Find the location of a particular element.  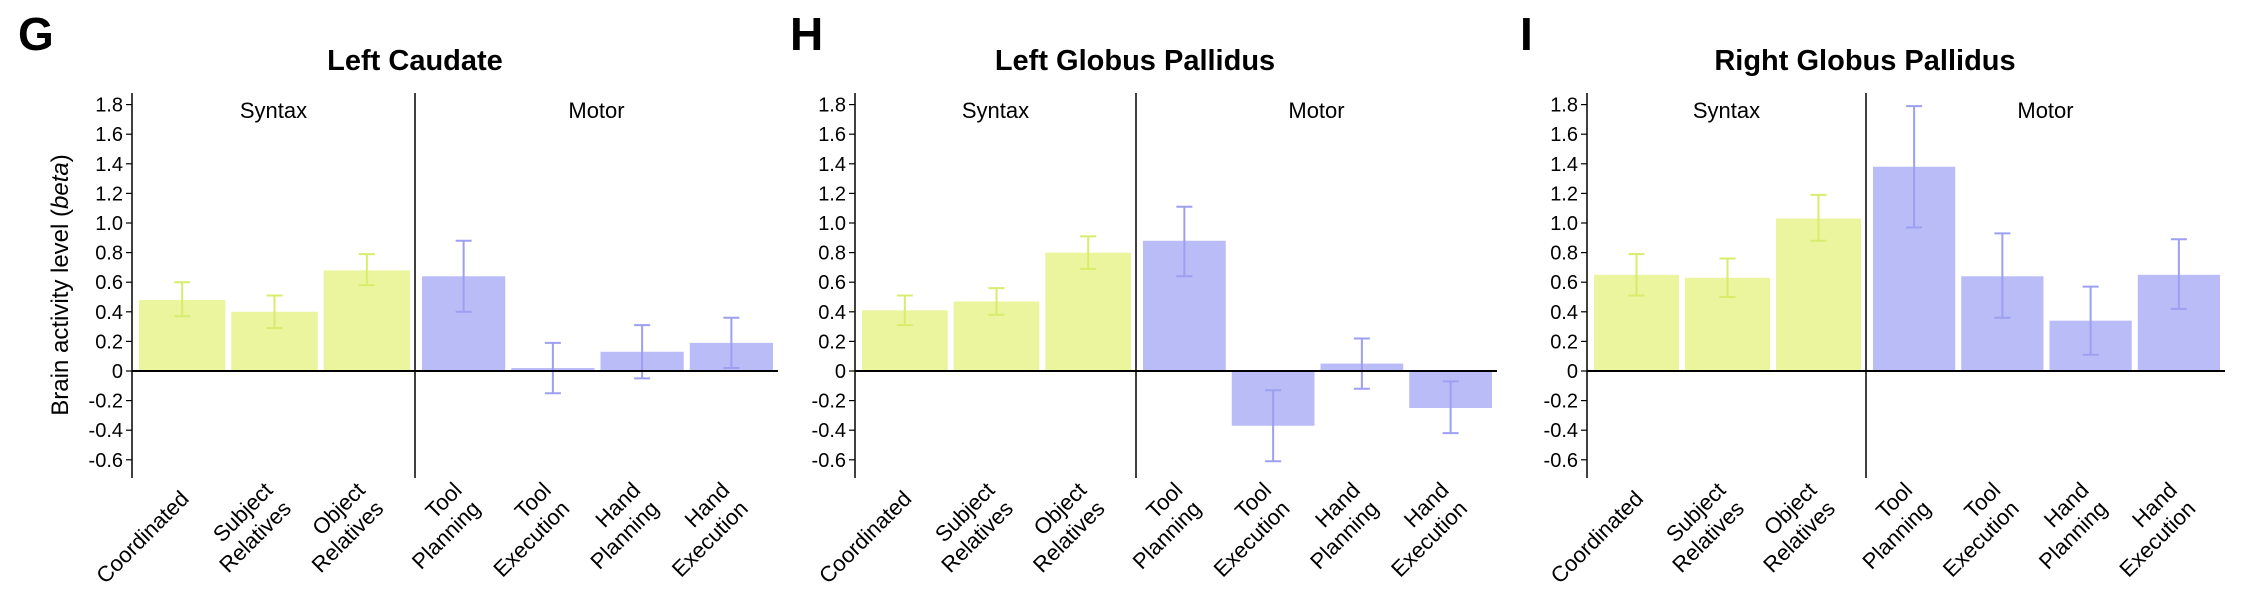

y-axis-label: Brain activity level (beta) is located at coordinates (60, 284).